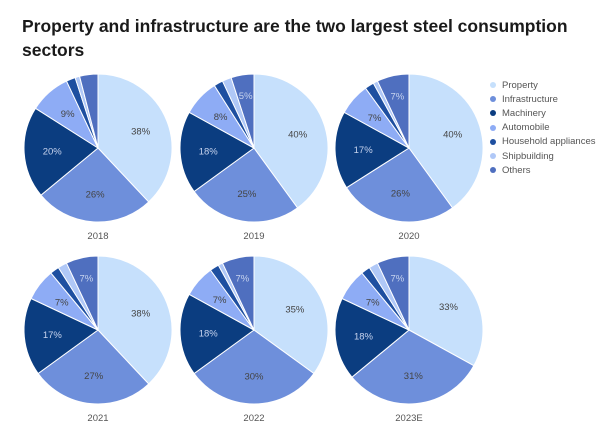 Image resolution: width=602 pixels, height=435 pixels. I want to click on legend-label: Infrastructure, so click(530, 99).